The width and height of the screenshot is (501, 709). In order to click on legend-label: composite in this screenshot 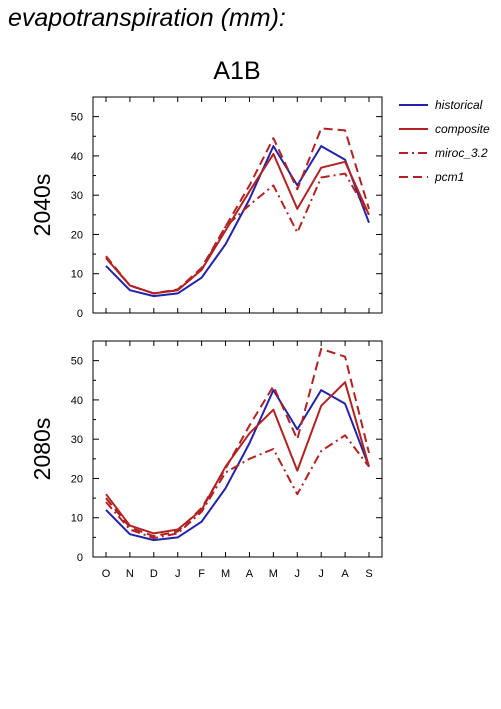, I will do `click(462, 129)`.